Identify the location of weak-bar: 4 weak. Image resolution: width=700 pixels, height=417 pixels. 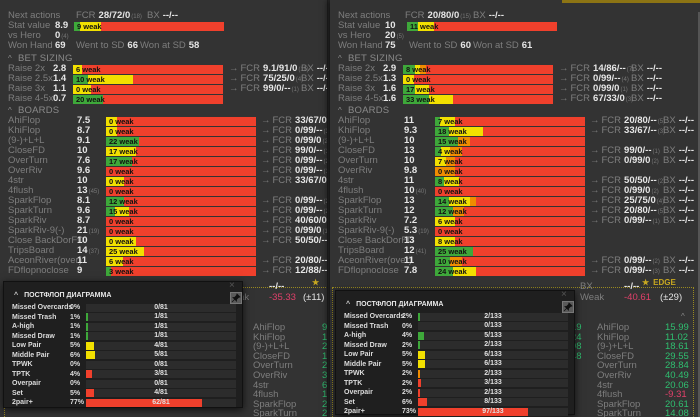
(510, 151).